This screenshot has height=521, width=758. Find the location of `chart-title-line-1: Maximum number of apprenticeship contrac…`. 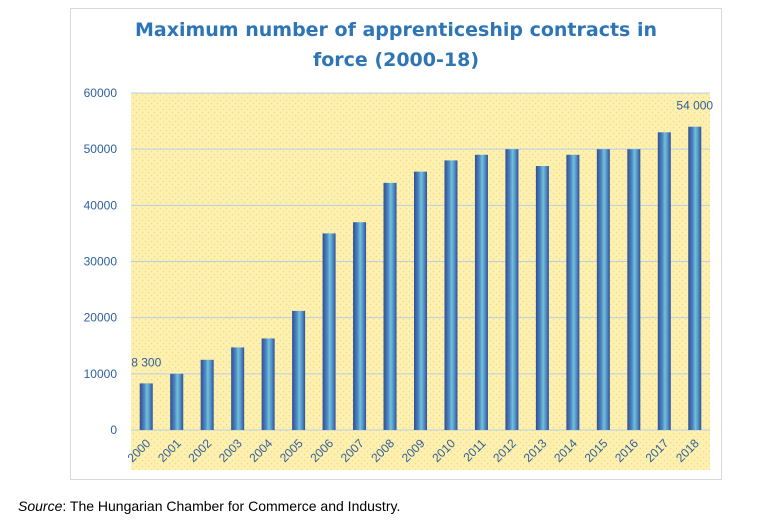

chart-title-line-1: Maximum number of apprenticeship contrac… is located at coordinates (396, 30).